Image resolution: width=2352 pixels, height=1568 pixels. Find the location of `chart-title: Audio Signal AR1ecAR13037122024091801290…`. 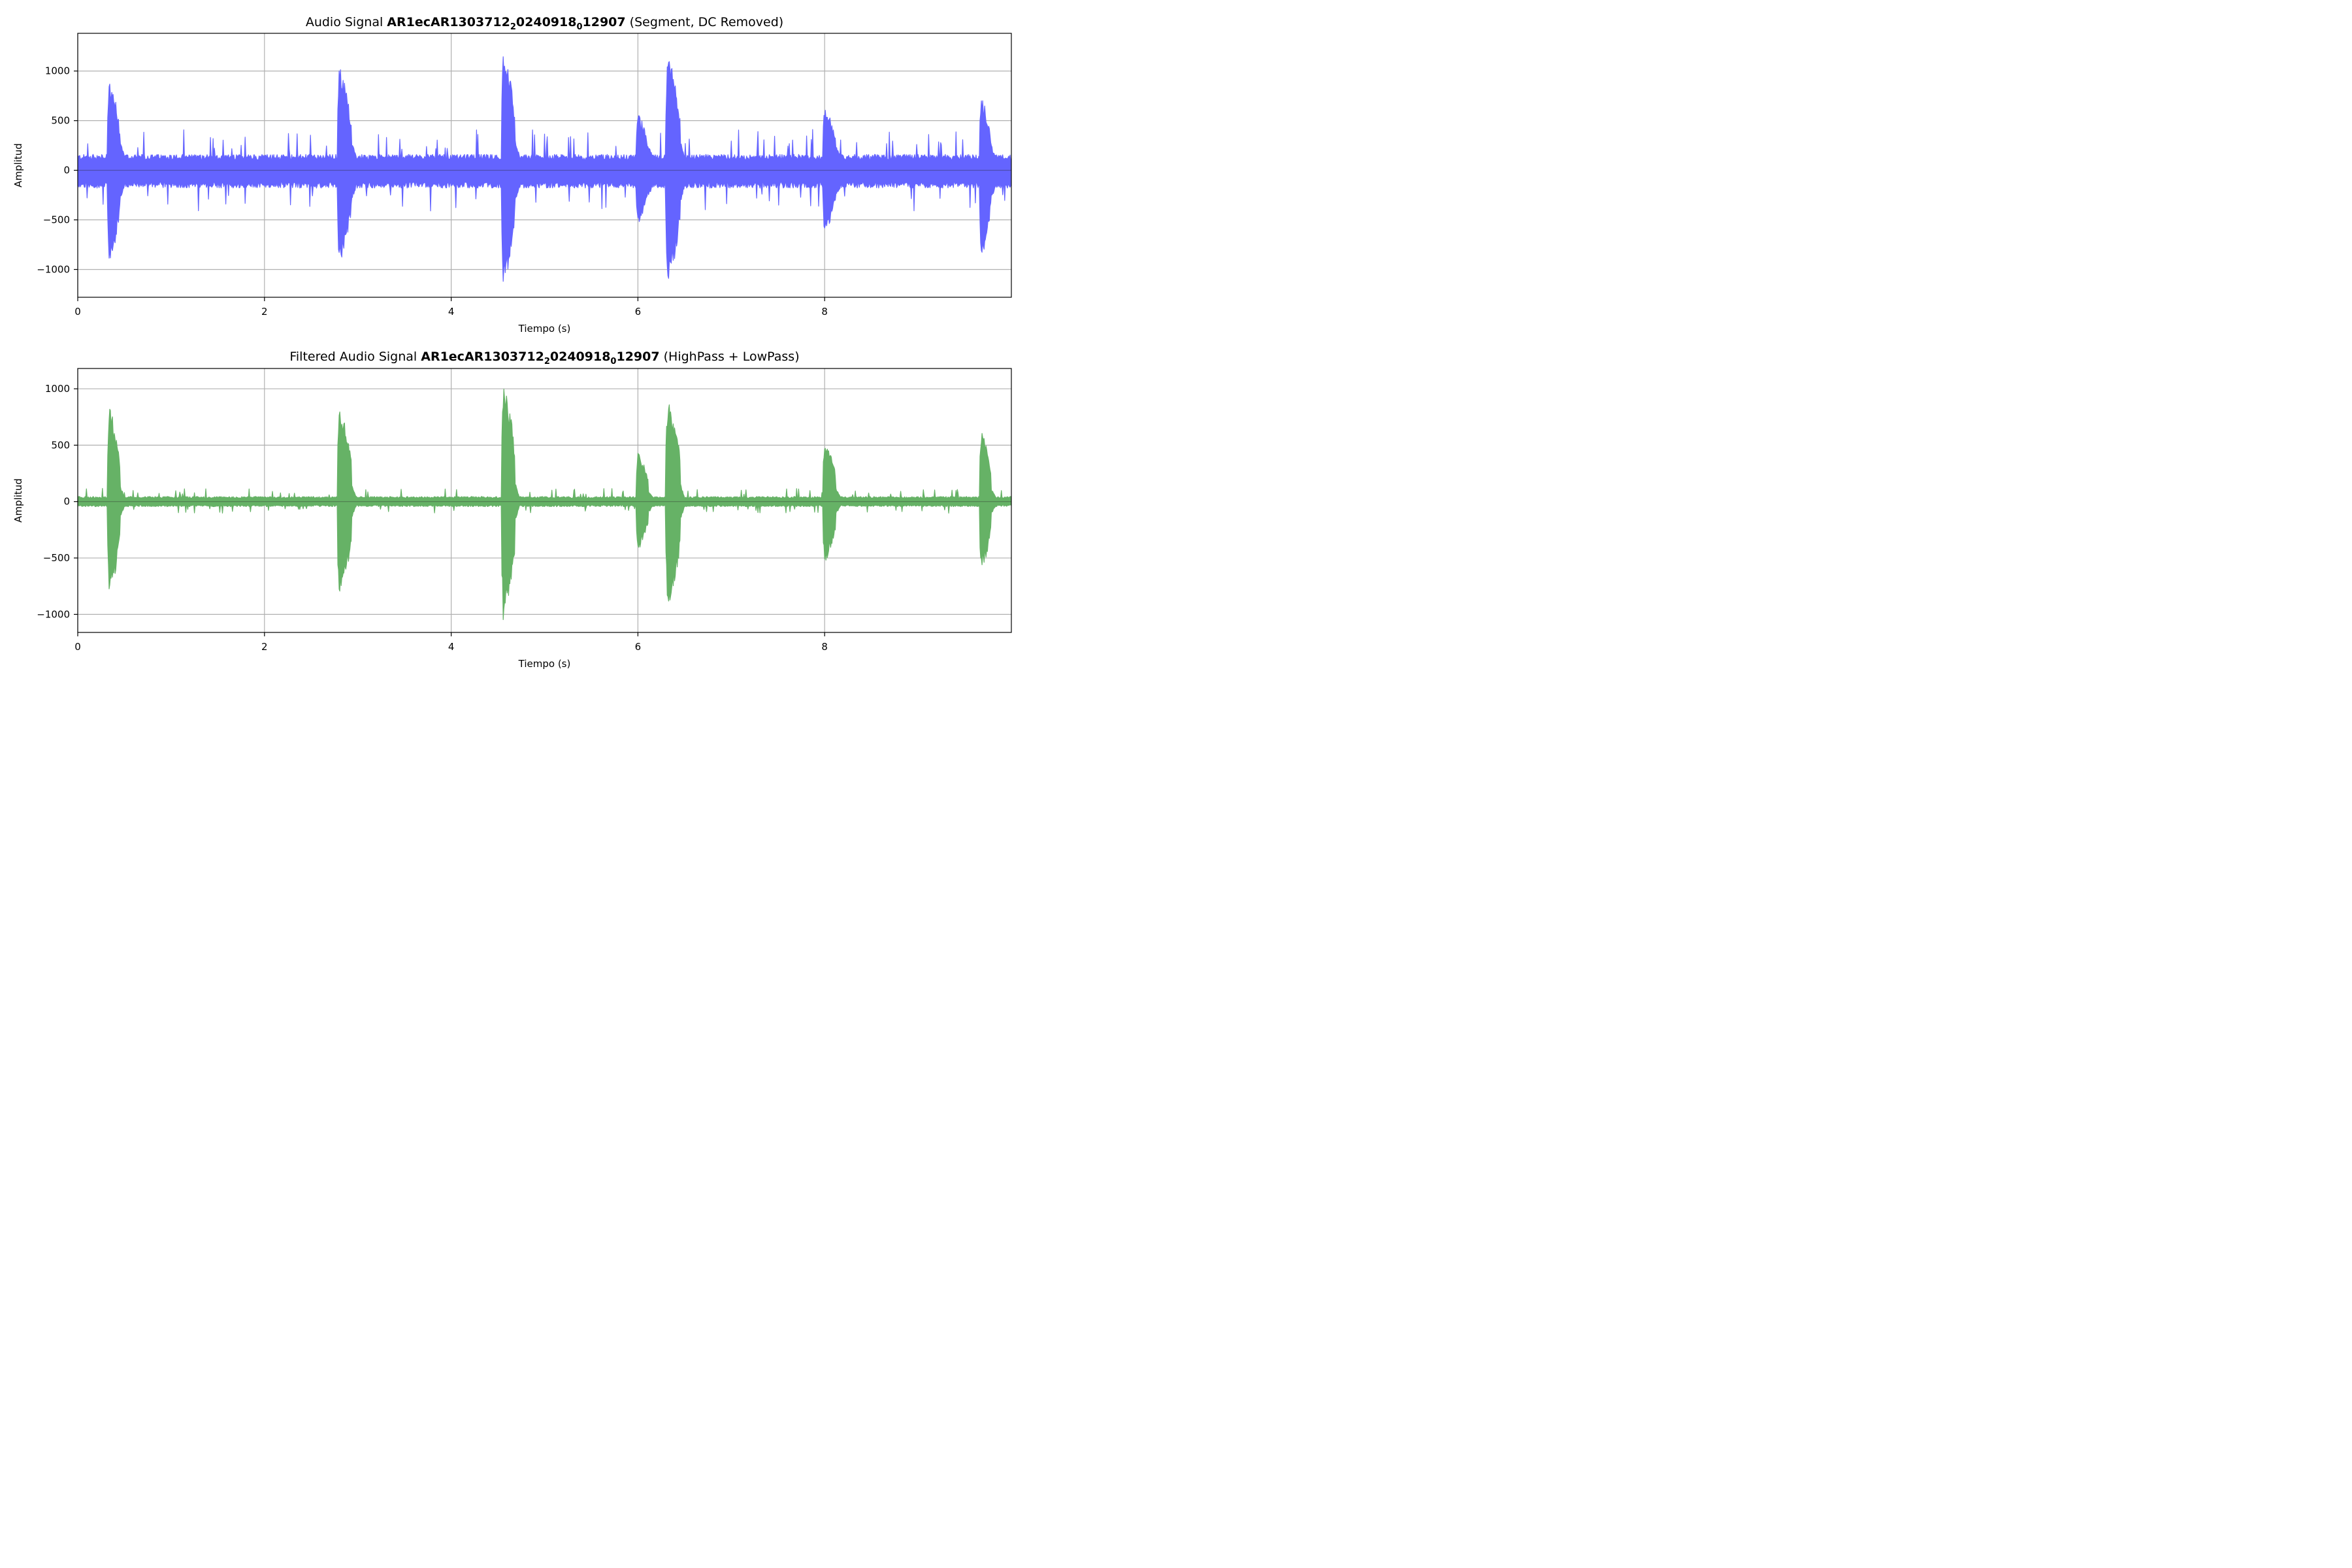

chart-title: Audio Signal AR1ecAR13037122024091801290… is located at coordinates (544, 23).